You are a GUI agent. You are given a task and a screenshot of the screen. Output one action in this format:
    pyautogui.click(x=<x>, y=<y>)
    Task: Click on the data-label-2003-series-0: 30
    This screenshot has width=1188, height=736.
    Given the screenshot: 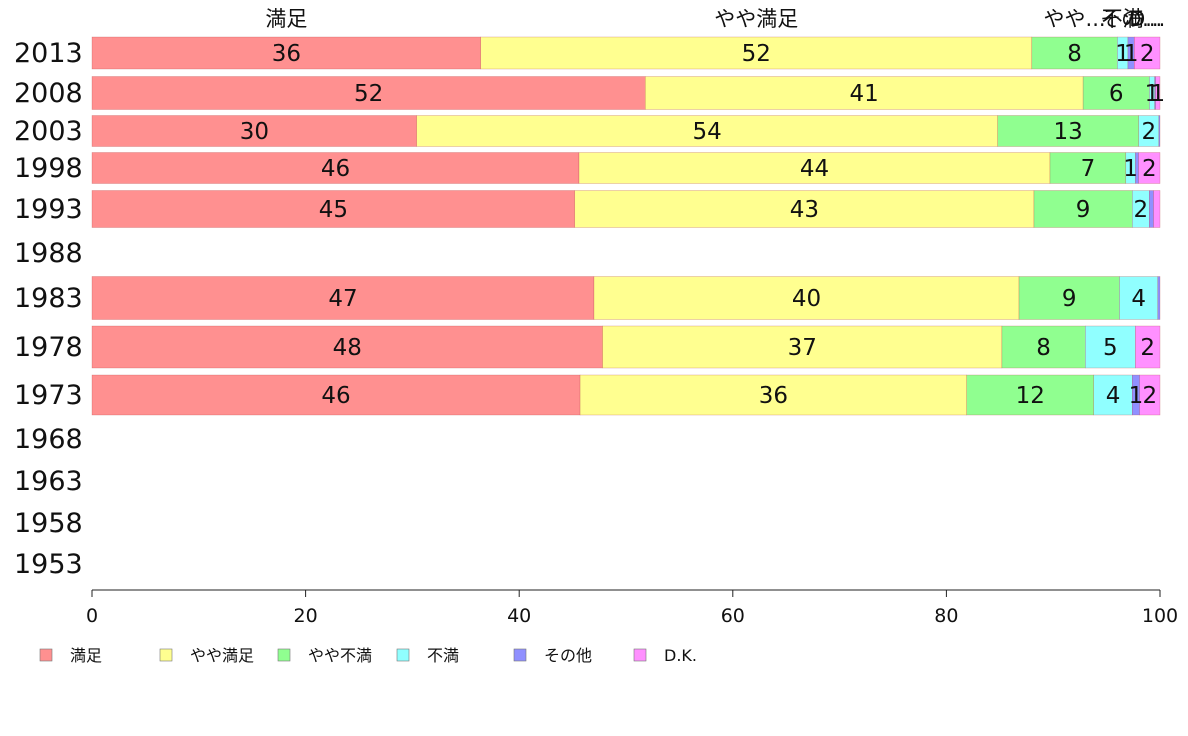 What is the action you would take?
    pyautogui.click(x=254, y=132)
    